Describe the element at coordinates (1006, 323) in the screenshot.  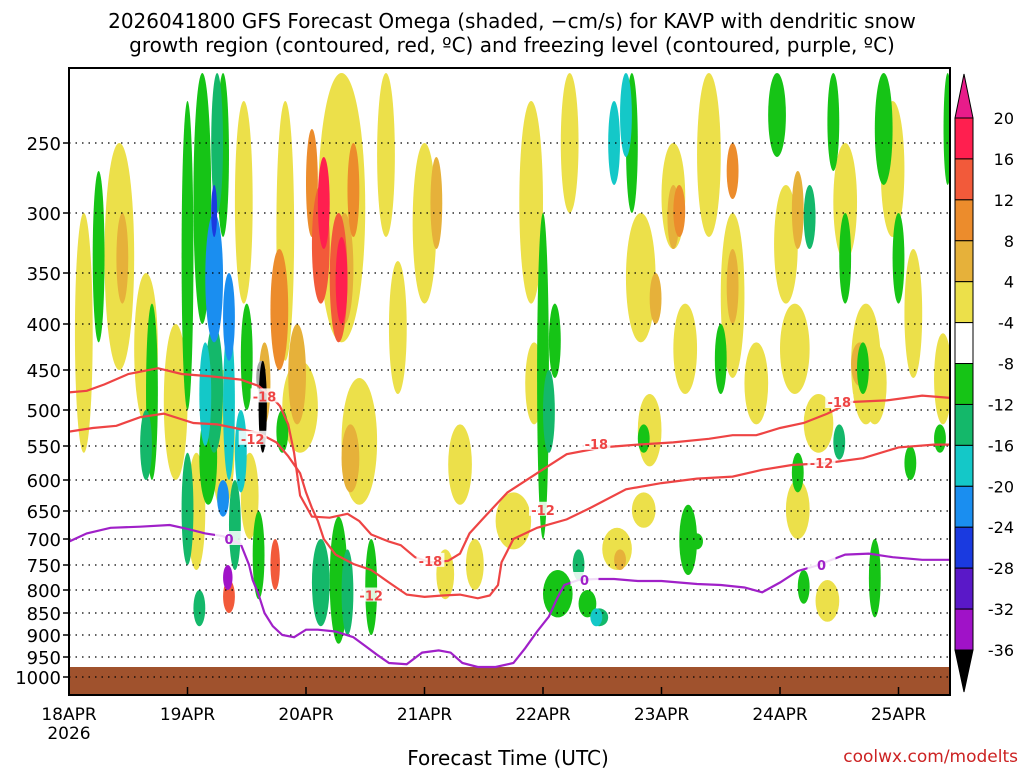
I see `colorbar-label: -4` at that location.